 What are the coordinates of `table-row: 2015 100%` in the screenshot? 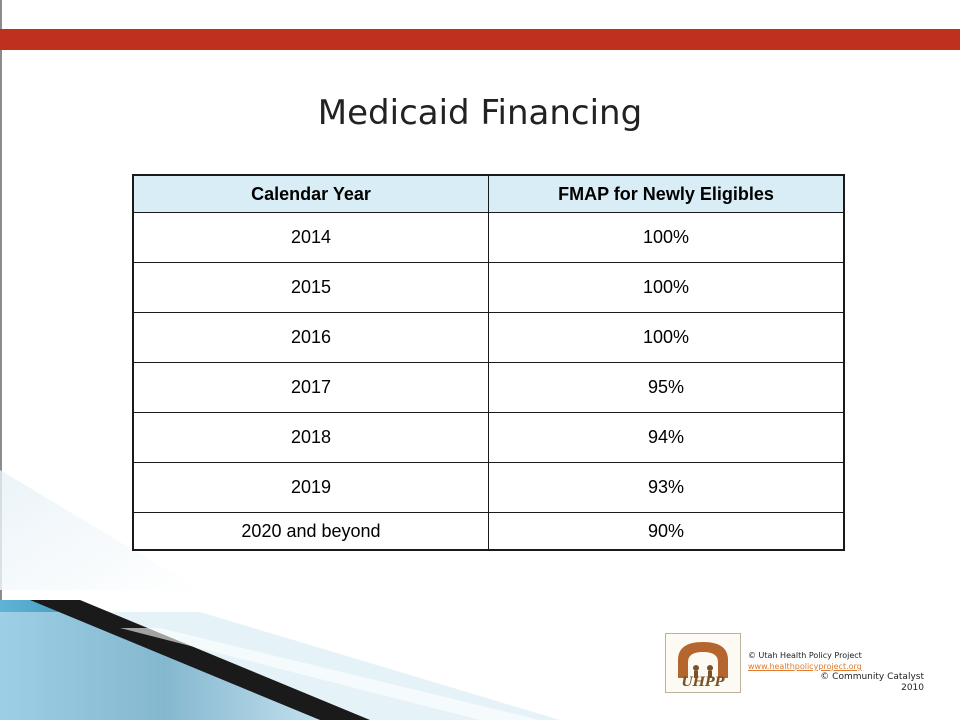 It's located at (488, 287).